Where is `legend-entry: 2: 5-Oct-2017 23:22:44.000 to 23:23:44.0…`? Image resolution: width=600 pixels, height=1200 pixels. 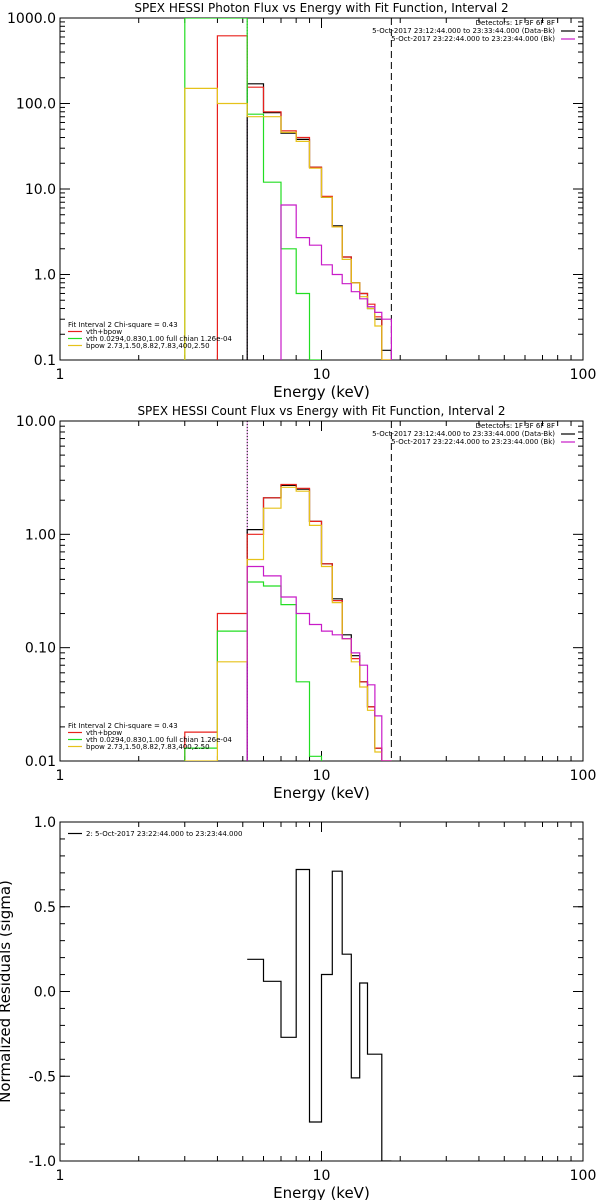
legend-entry: 2: 5-Oct-2017 23:22:44.000 to 23:23:44.0… is located at coordinates (164, 834).